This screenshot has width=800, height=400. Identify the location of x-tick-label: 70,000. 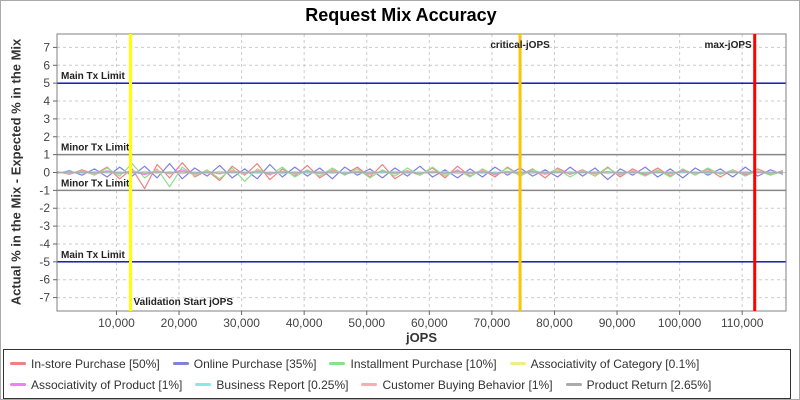
(492, 323).